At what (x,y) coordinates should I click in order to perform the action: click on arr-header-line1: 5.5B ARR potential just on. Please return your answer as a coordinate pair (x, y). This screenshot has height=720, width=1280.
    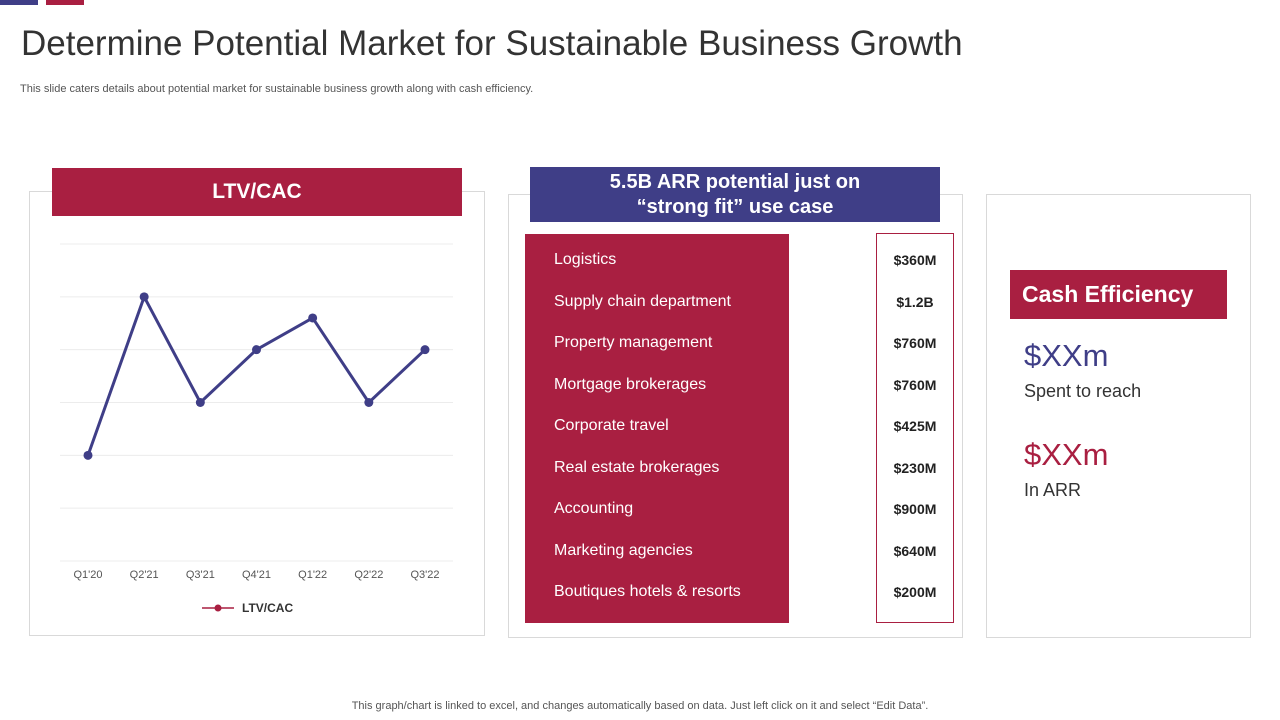
    Looking at the image, I should click on (735, 181).